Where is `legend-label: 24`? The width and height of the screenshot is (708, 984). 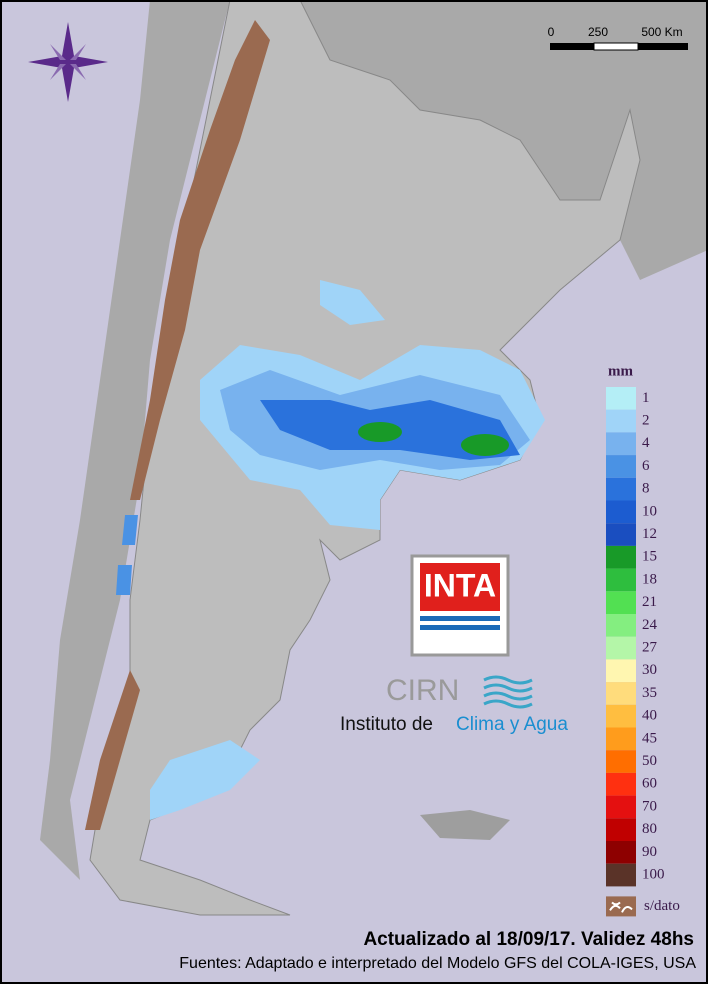
legend-label: 24 is located at coordinates (650, 625).